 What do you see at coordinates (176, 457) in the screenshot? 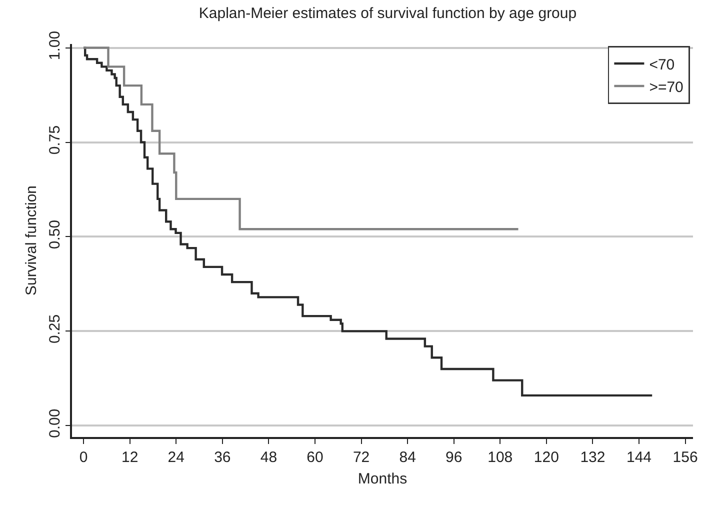
I see `x-tick-label: 24` at bounding box center [176, 457].